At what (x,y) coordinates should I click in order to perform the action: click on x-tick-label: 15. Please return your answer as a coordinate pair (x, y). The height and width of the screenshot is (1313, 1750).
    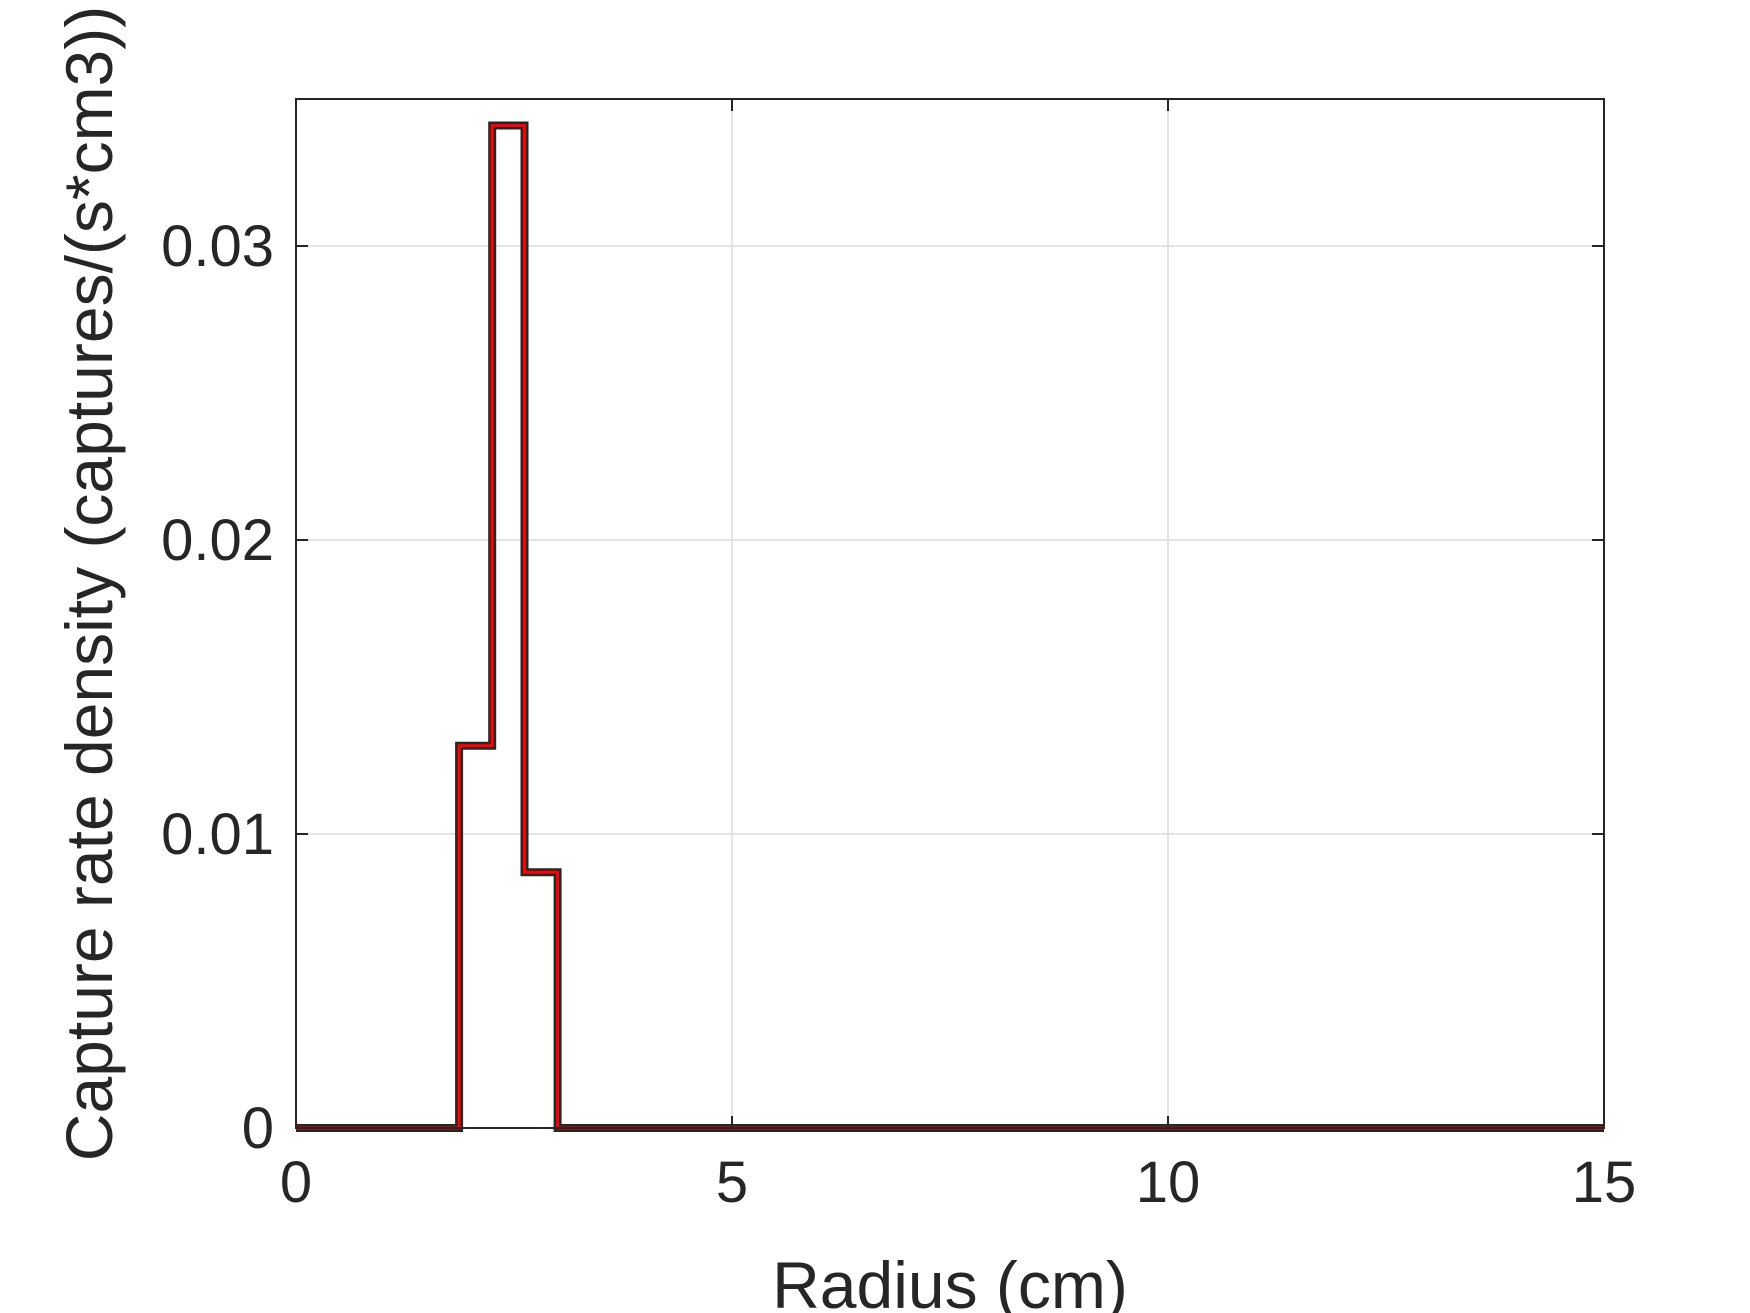
    Looking at the image, I should click on (1604, 1182).